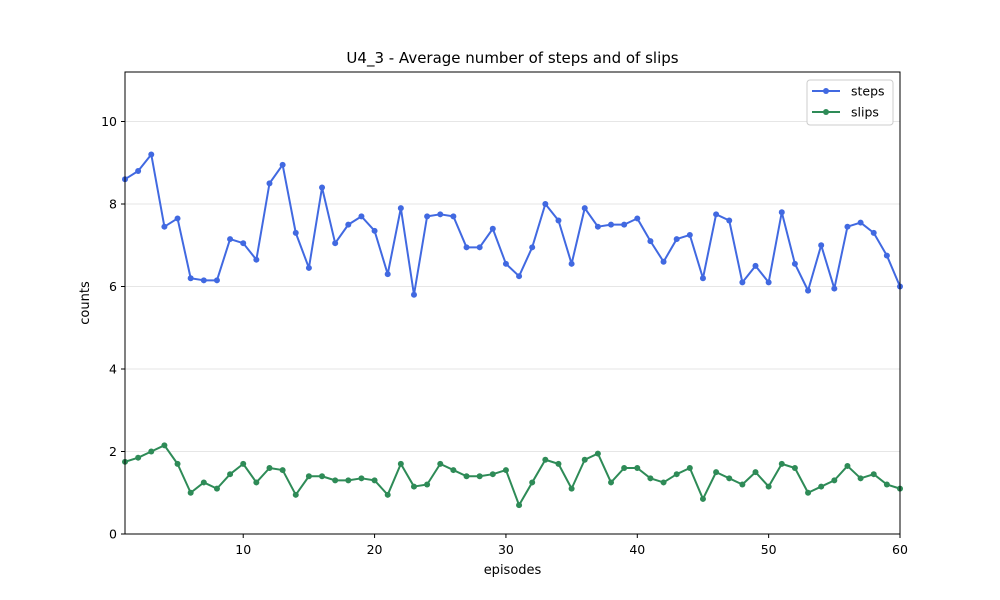 The height and width of the screenshot is (600, 1000). Describe the element at coordinates (375, 549) in the screenshot. I see `x-tick-label: 20` at that location.